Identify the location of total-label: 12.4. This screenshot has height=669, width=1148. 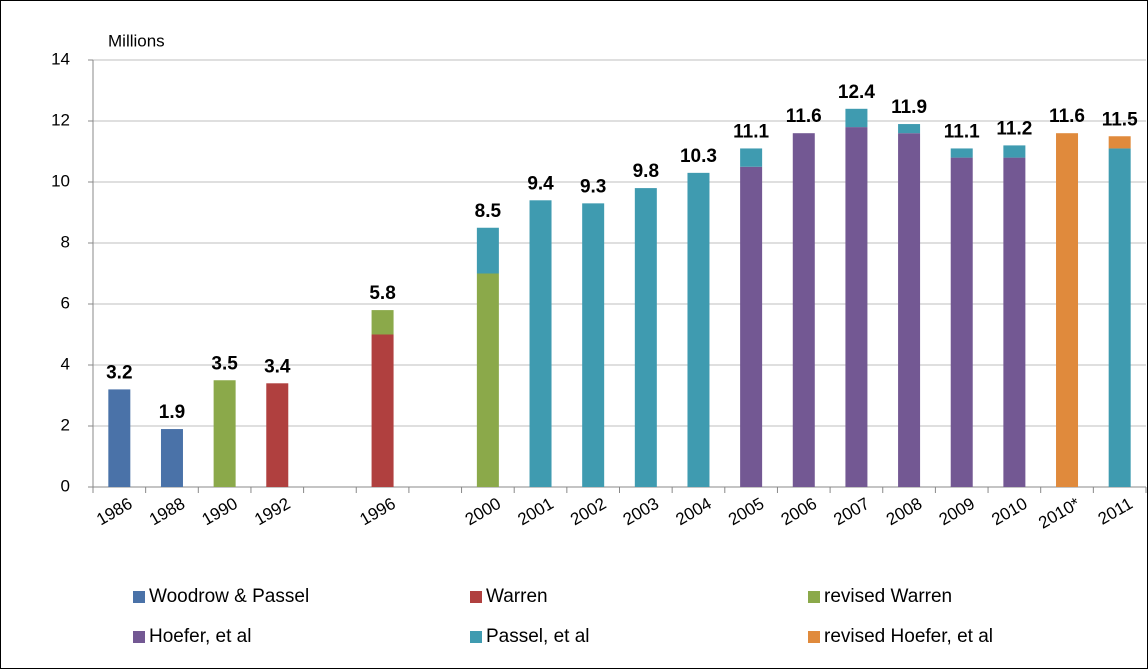
(856, 92).